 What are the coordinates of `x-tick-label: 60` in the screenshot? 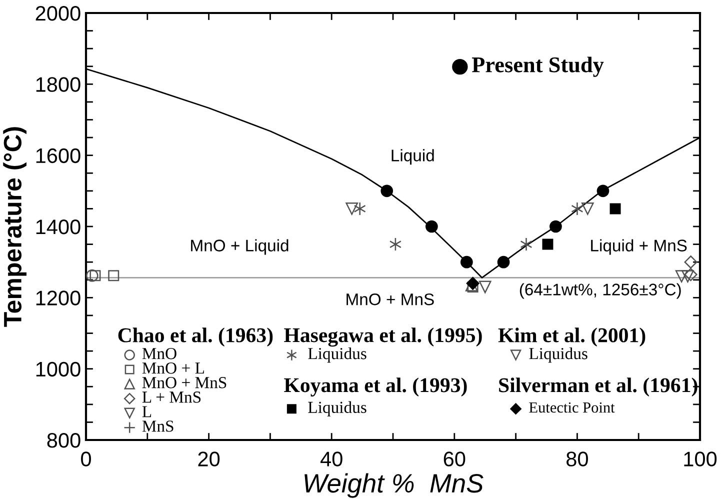 It's located at (455, 459).